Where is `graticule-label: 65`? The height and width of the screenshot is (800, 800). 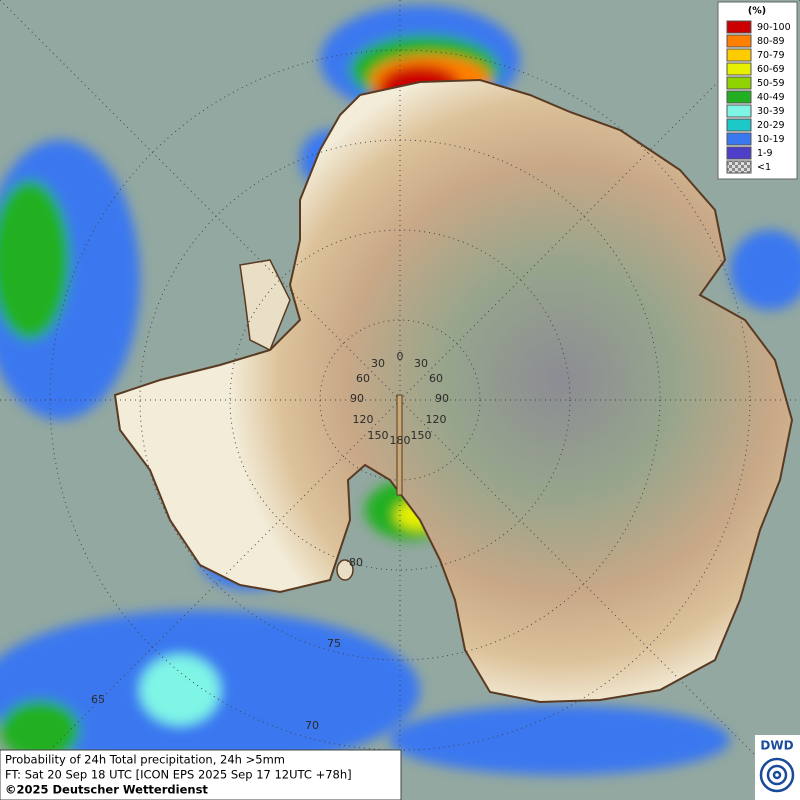
graticule-label: 65 is located at coordinates (98, 699).